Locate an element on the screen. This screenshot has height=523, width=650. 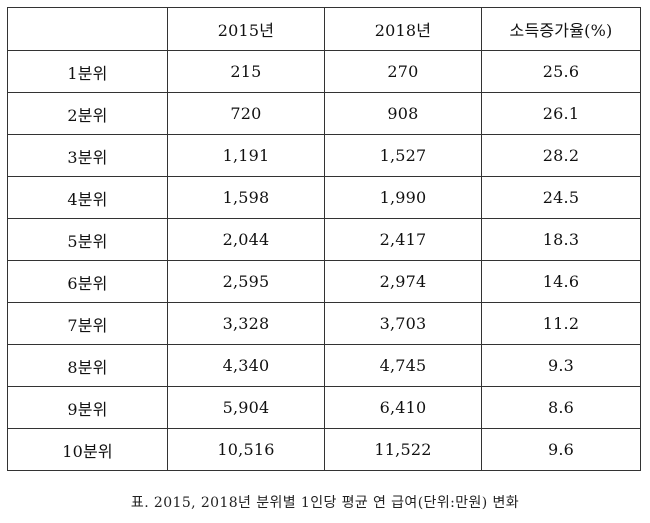
value-2018-cell: 11,522 is located at coordinates (403, 449).